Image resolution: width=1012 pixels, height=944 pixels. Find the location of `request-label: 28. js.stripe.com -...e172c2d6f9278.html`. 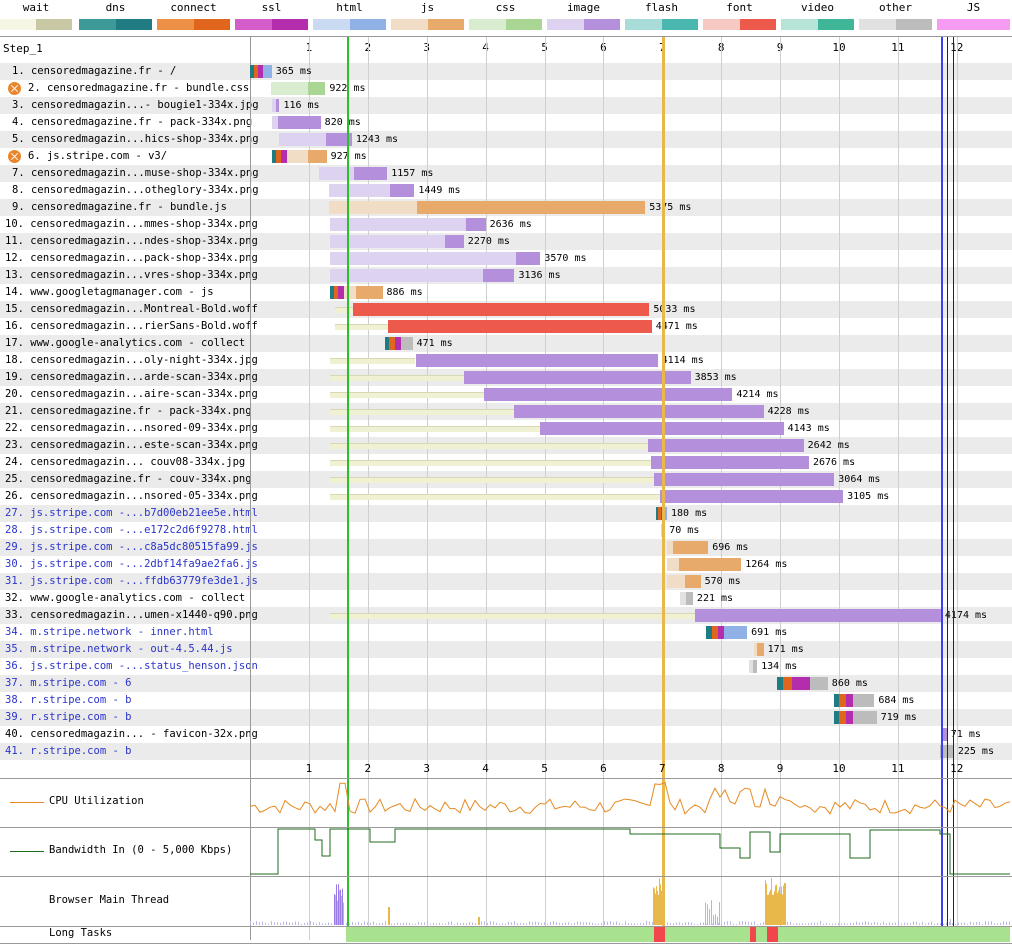

request-label: 28. js.stripe.com -...e172c2d6f9278.html is located at coordinates (131, 530).